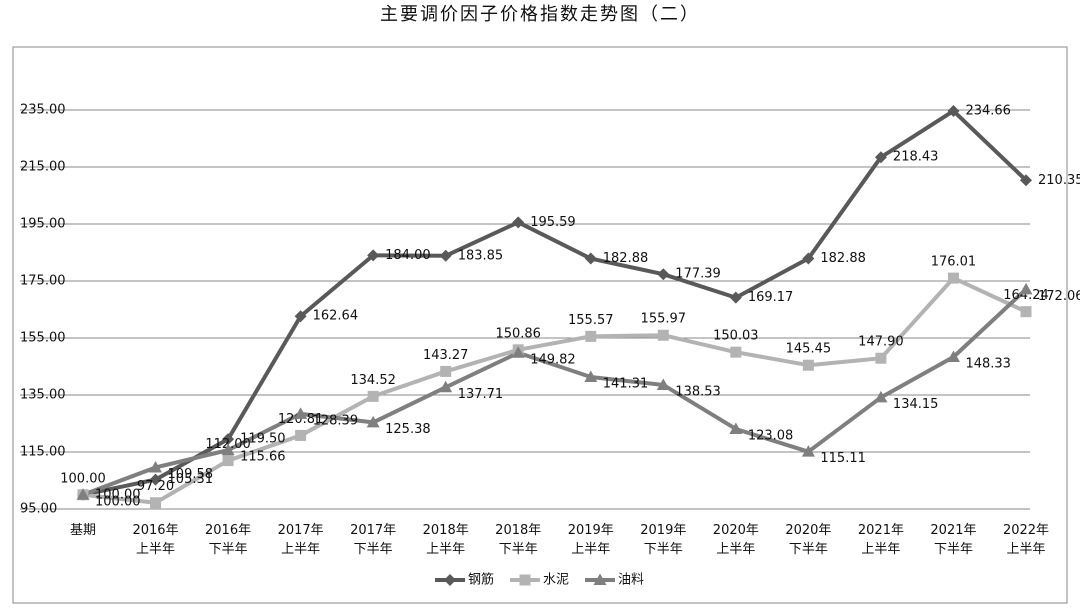  What do you see at coordinates (614, 580) in the screenshot?
I see `legend-item: 油料` at bounding box center [614, 580].